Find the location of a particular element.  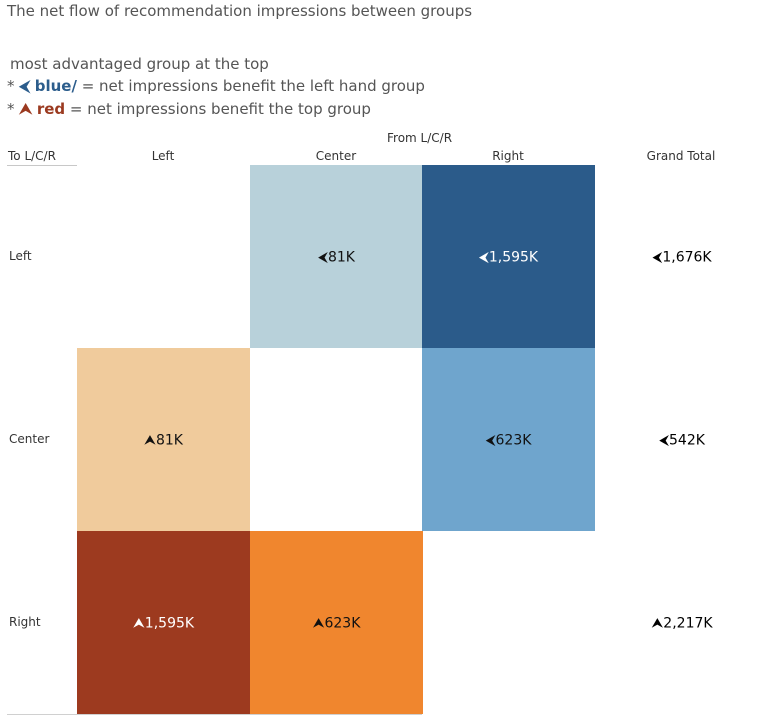

grand-total-value-center: ⮜542K is located at coordinates (682, 441).